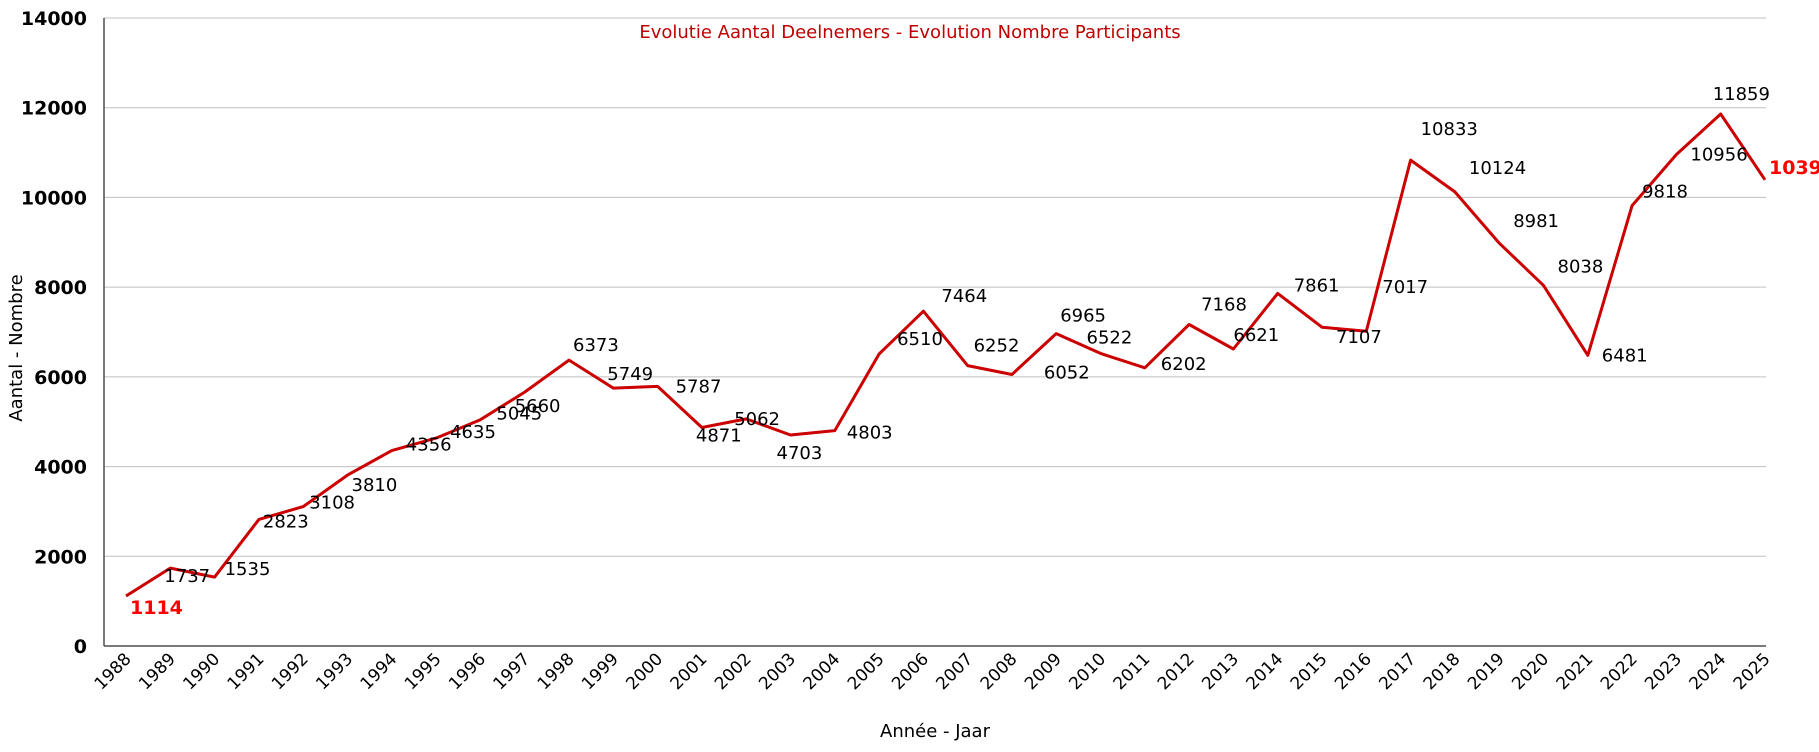  Describe the element at coordinates (1265, 671) in the screenshot. I see `x-tick-label: 2014` at that location.